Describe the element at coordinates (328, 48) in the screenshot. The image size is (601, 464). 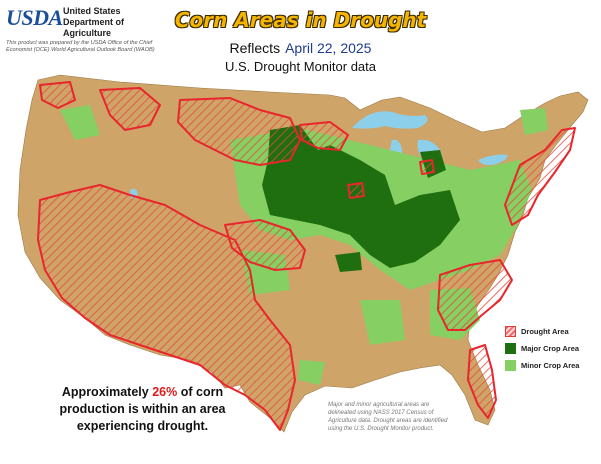
I see `report-date: April 22, 2025` at that location.